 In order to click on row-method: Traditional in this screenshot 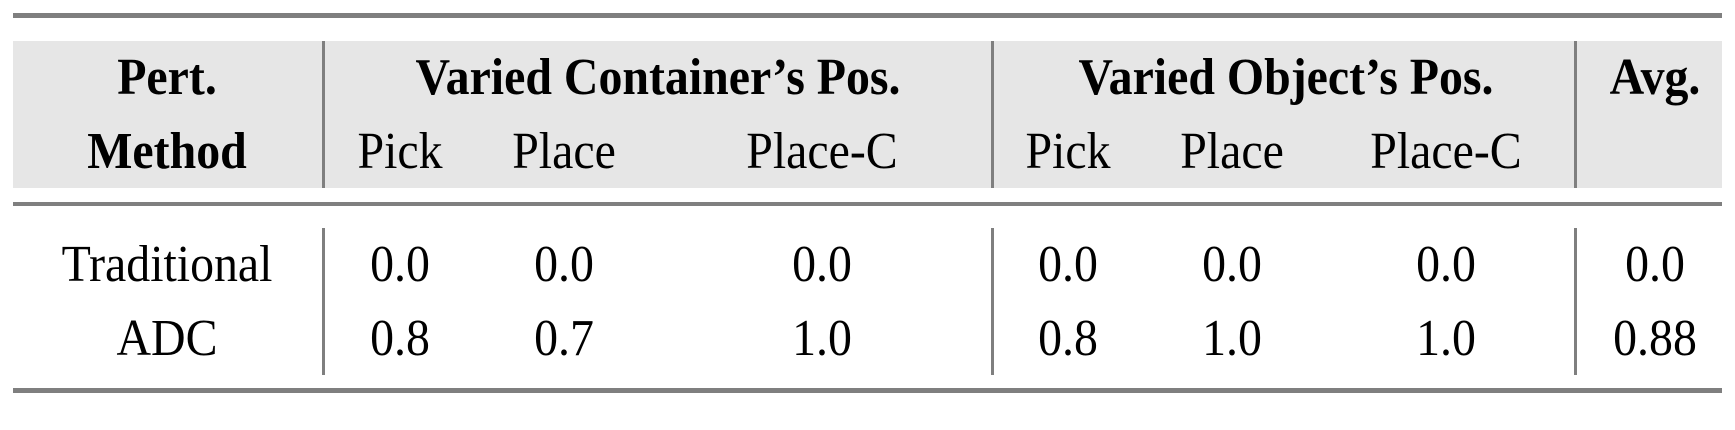, I will do `click(167, 264)`.